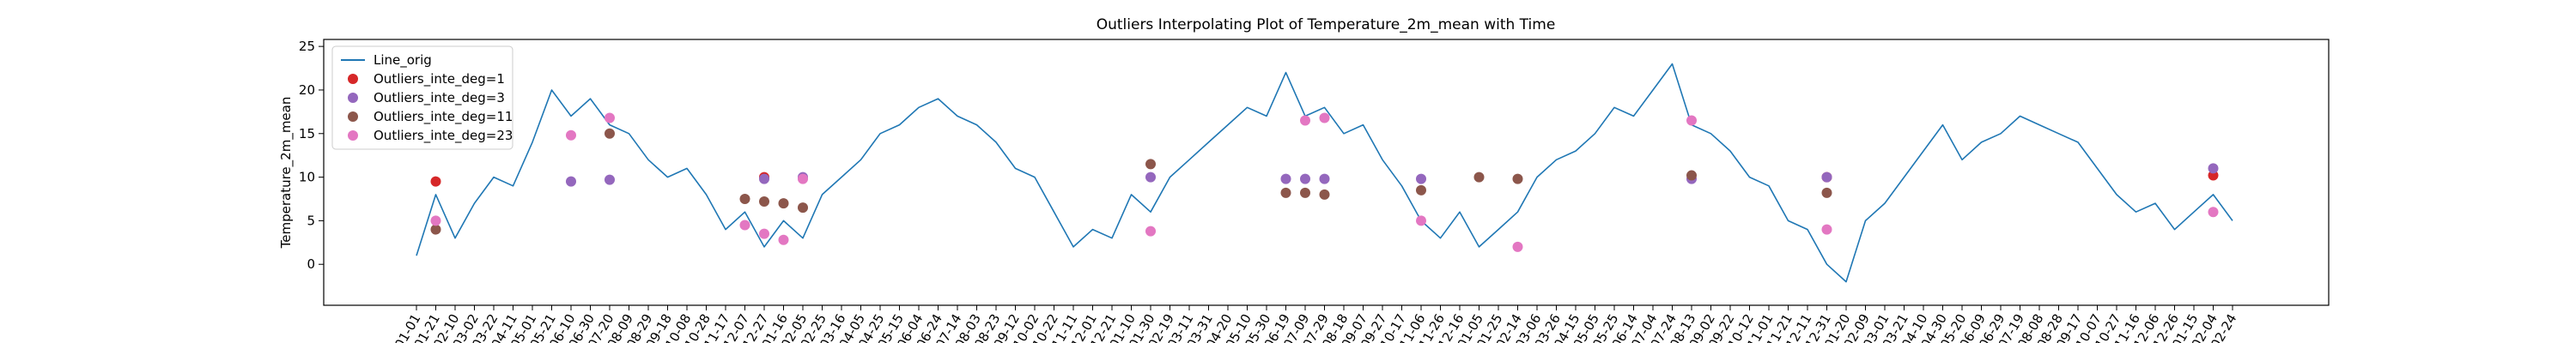  What do you see at coordinates (307, 178) in the screenshot?
I see `y-tick-label: 10` at bounding box center [307, 178].